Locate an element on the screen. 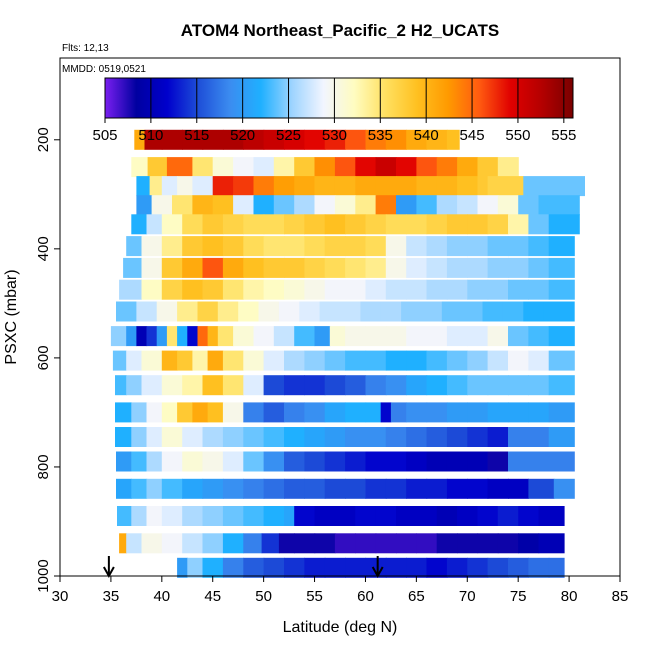 Image resolution: width=650 pixels, height=650 pixels. y-tick-label: 400 is located at coordinates (43, 248).